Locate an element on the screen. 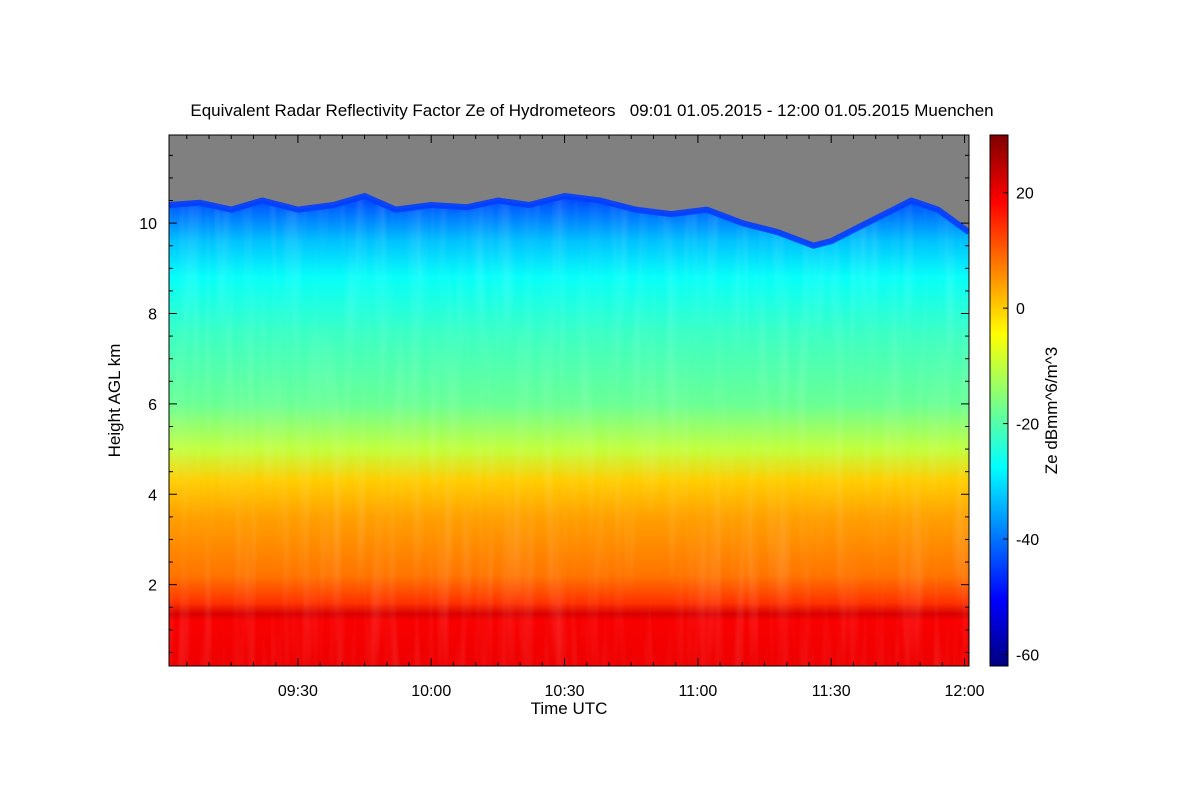  colorbar-tick-label: 0 is located at coordinates (1020, 309).